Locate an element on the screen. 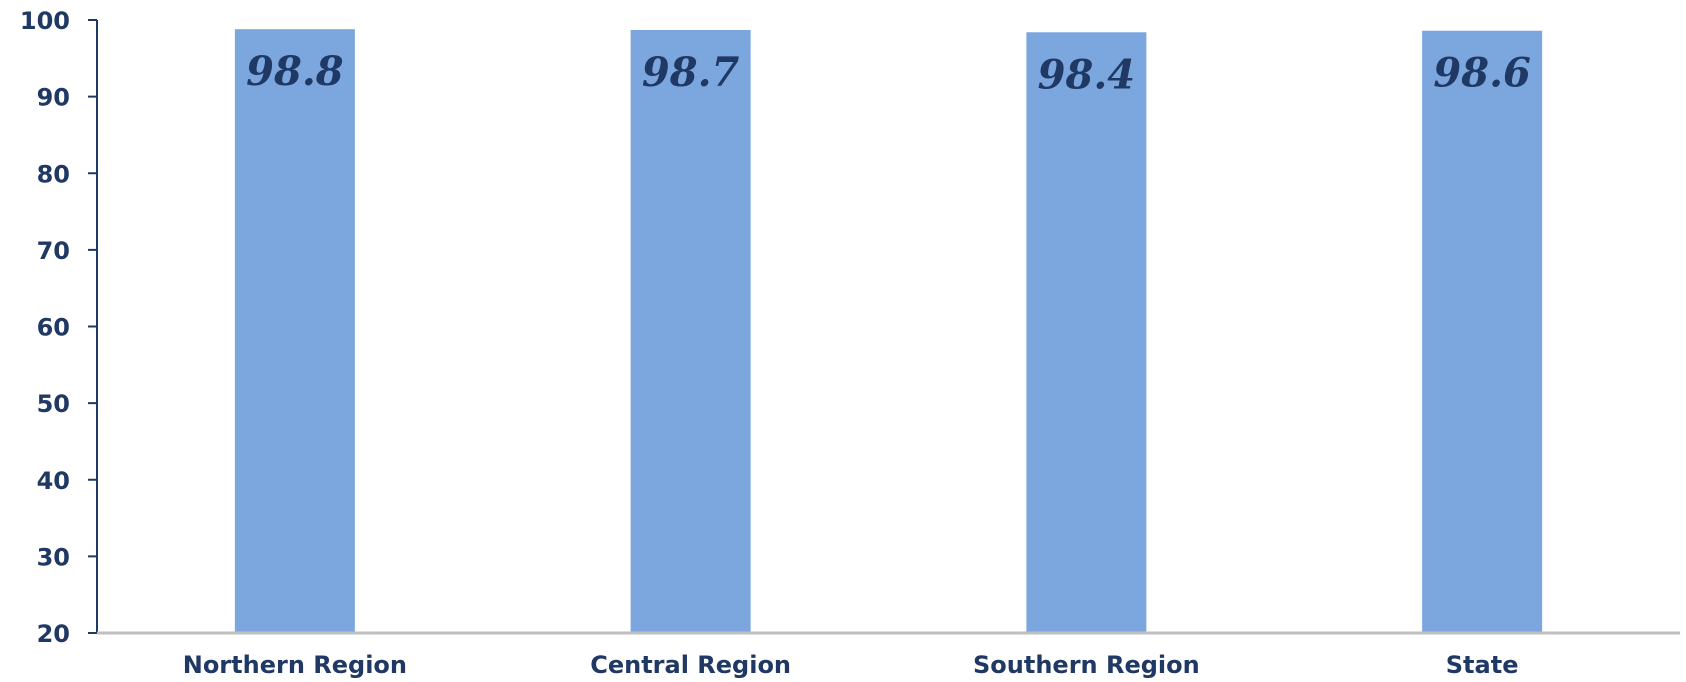 This screenshot has width=1686, height=682. data-label: 98.7 is located at coordinates (691, 72).